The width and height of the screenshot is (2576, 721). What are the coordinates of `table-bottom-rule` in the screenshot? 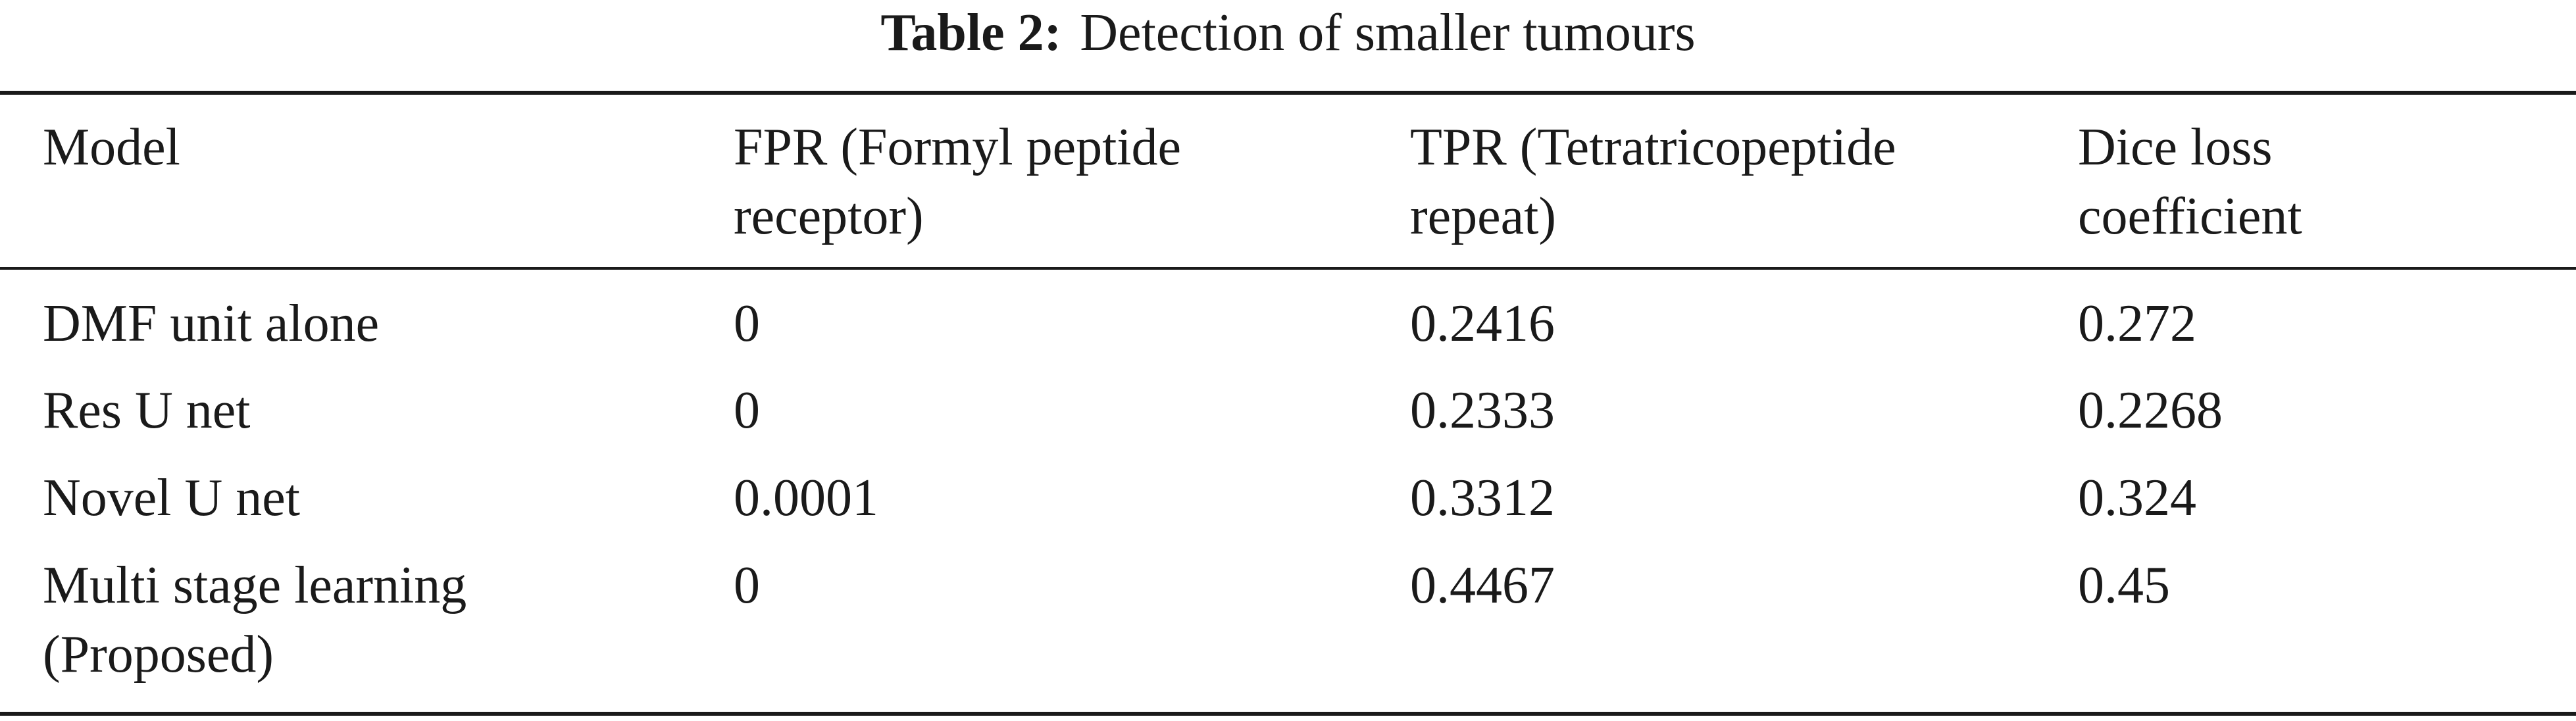 It's located at (1288, 714).